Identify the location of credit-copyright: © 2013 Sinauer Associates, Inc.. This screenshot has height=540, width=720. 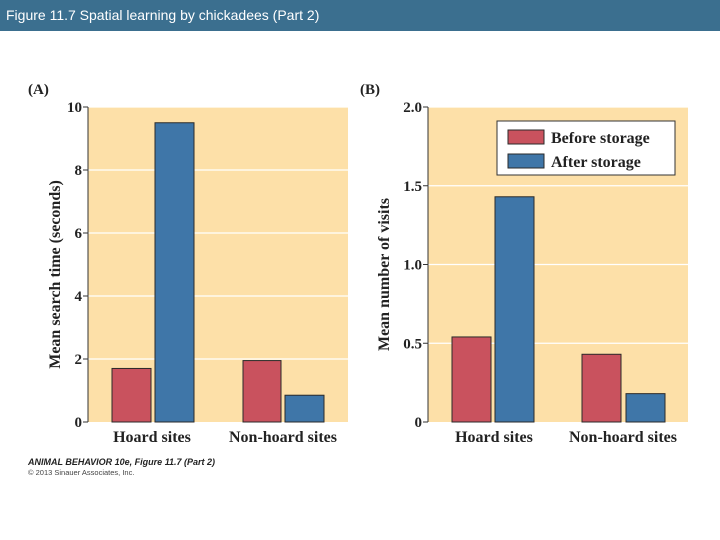
(81, 472).